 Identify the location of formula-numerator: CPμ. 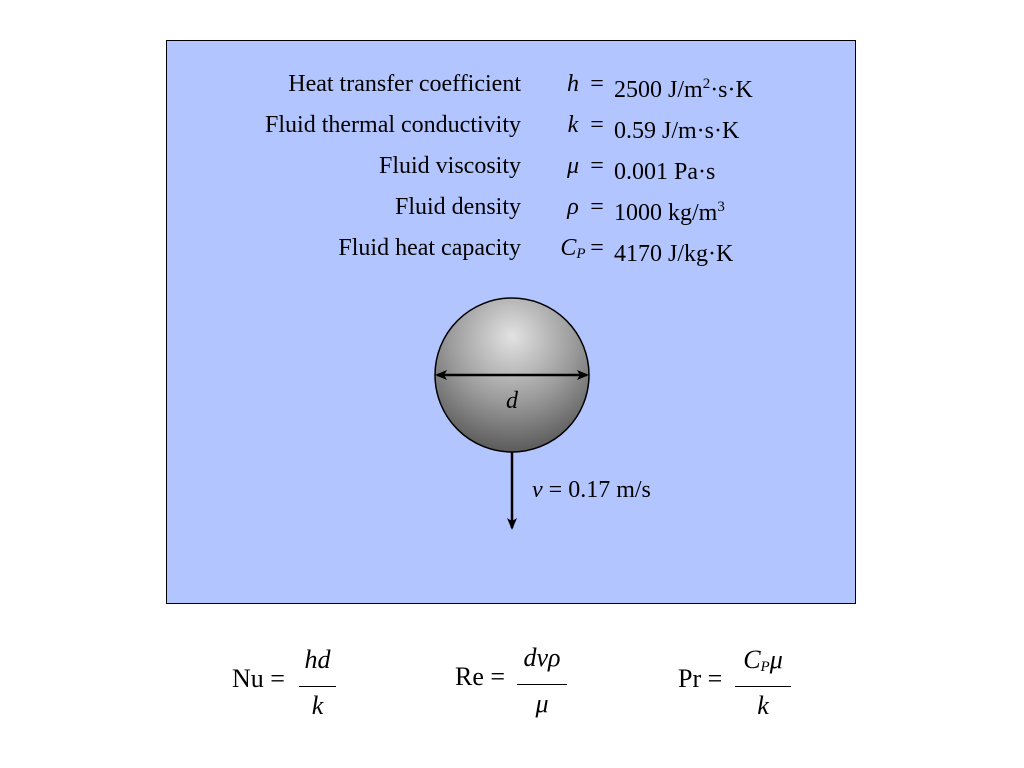
(763, 660).